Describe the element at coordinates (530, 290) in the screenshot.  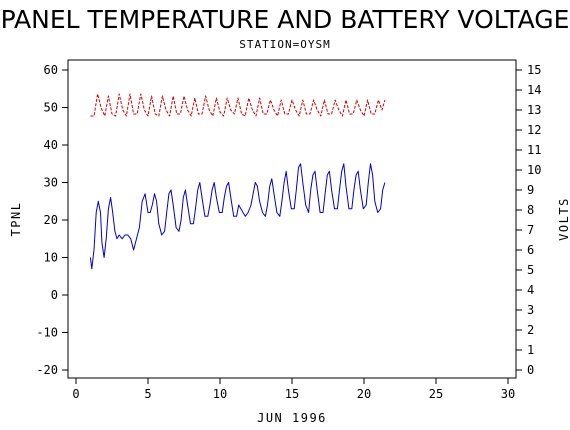
I see `y2-tick-label-4: 4` at that location.